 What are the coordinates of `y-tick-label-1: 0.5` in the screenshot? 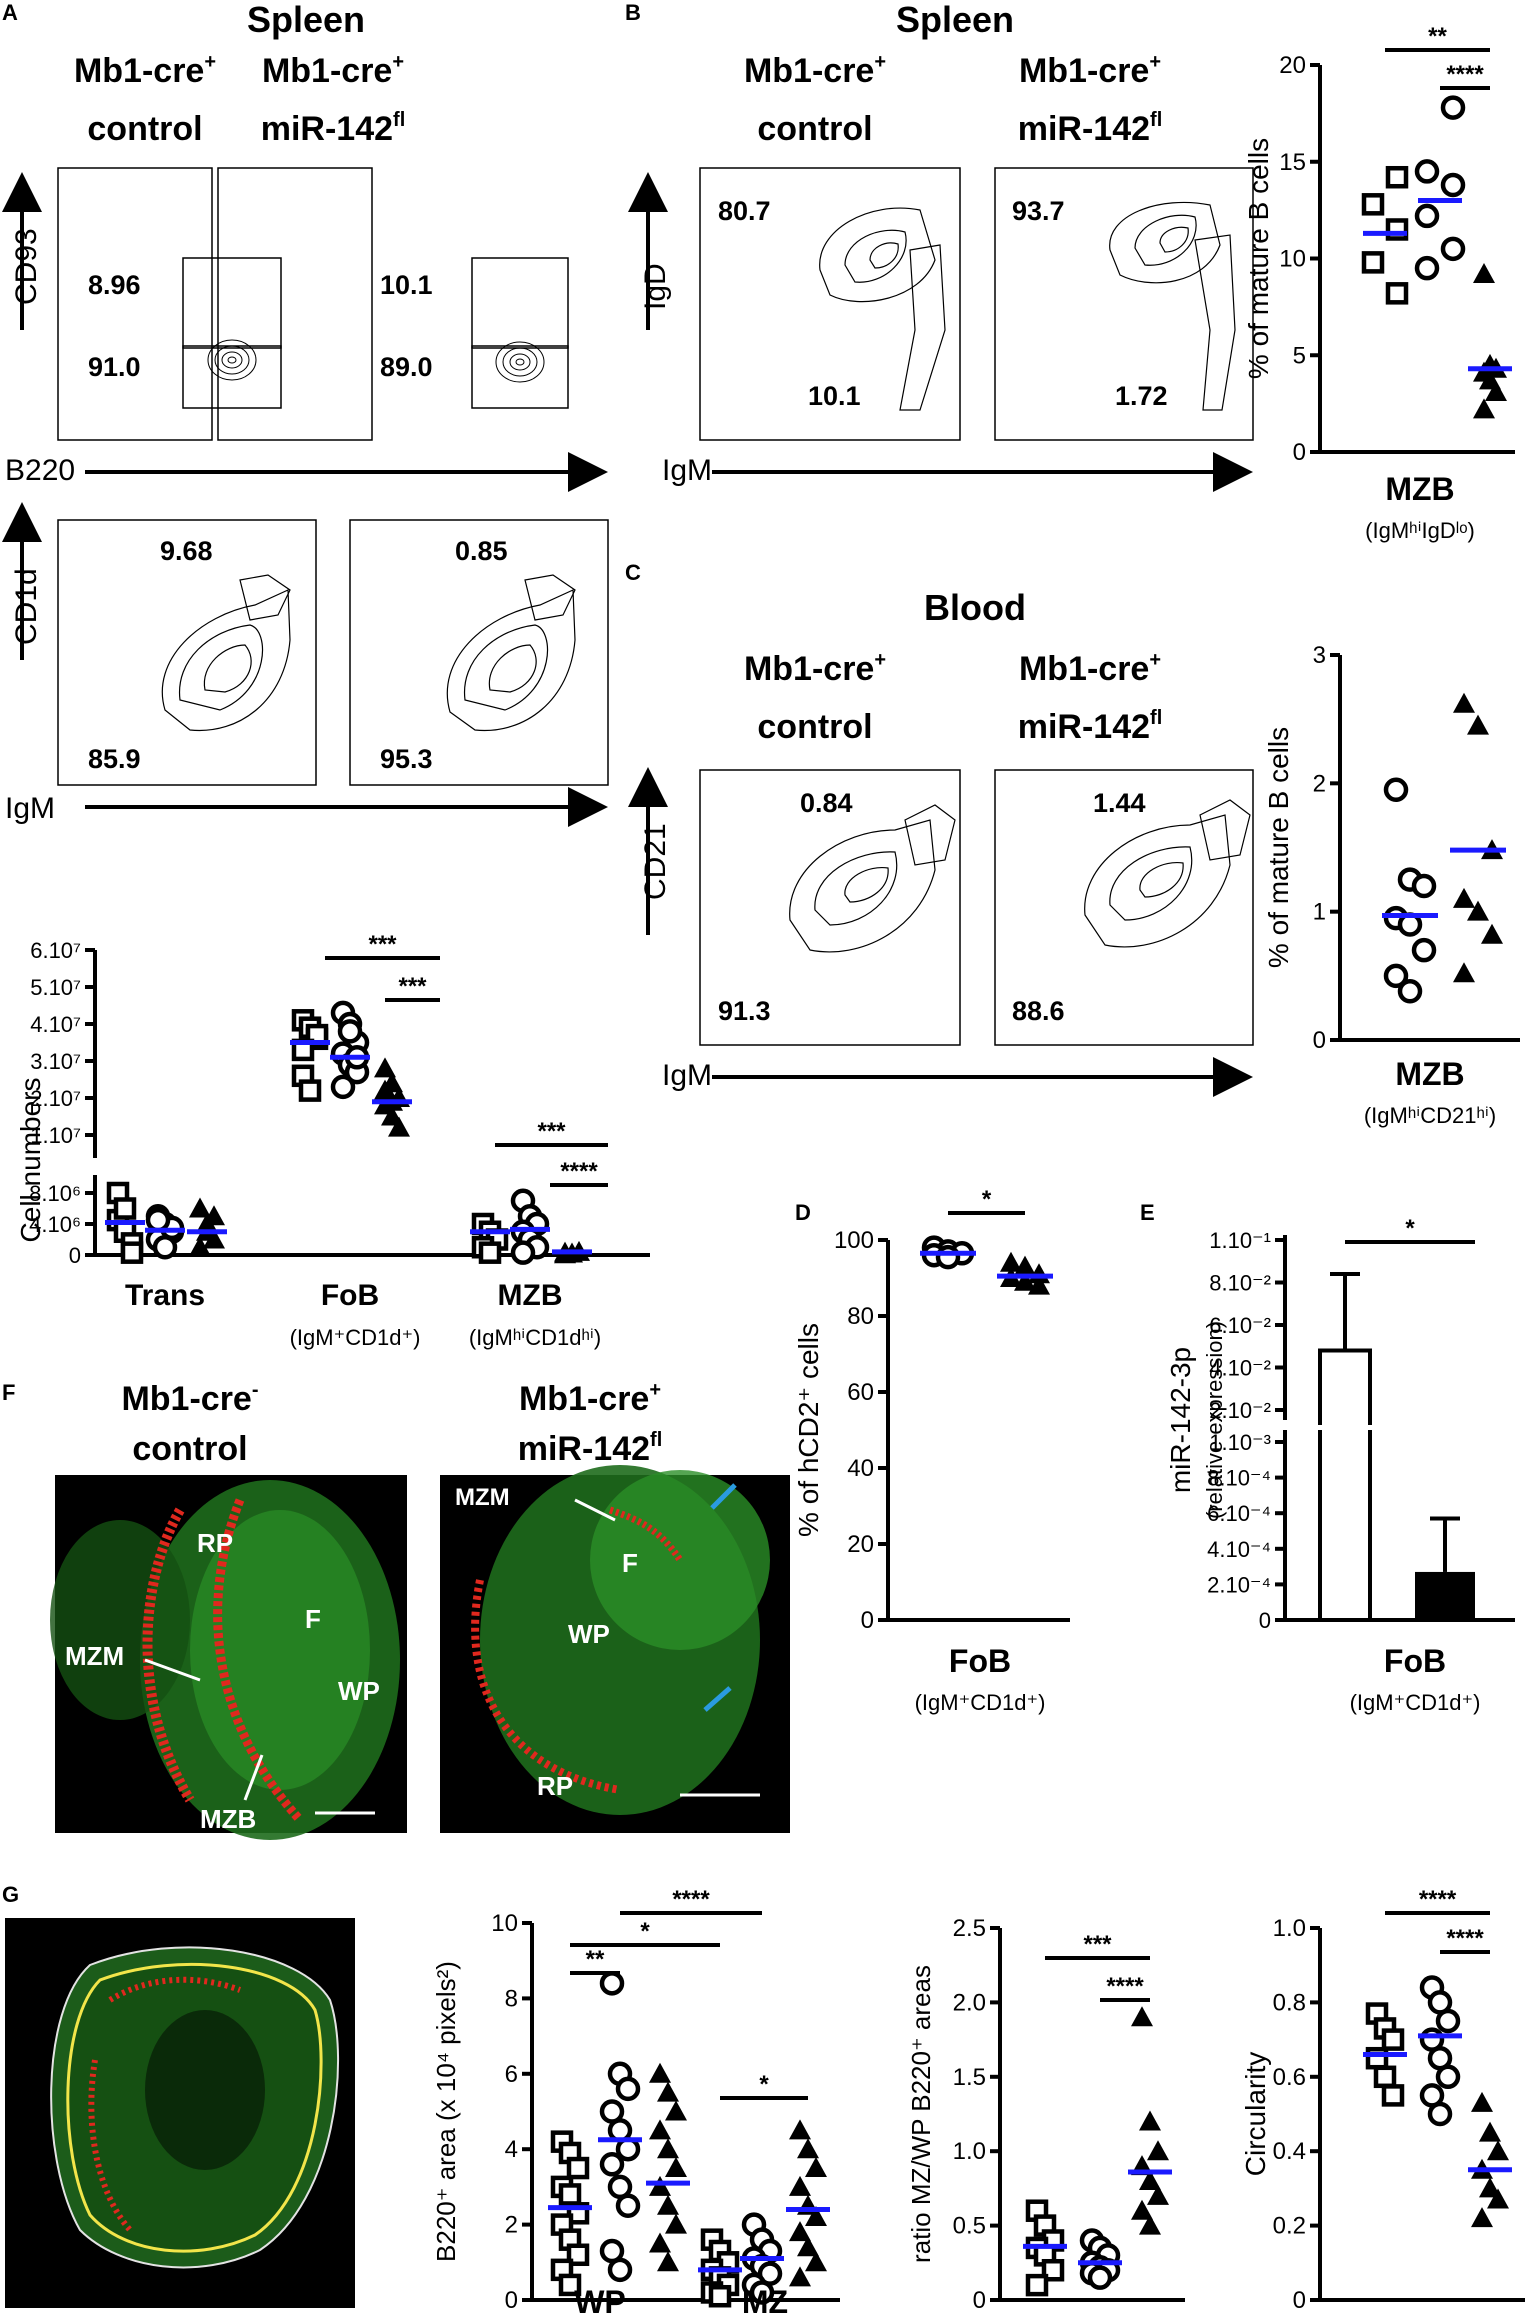 It's located at (969, 2226).